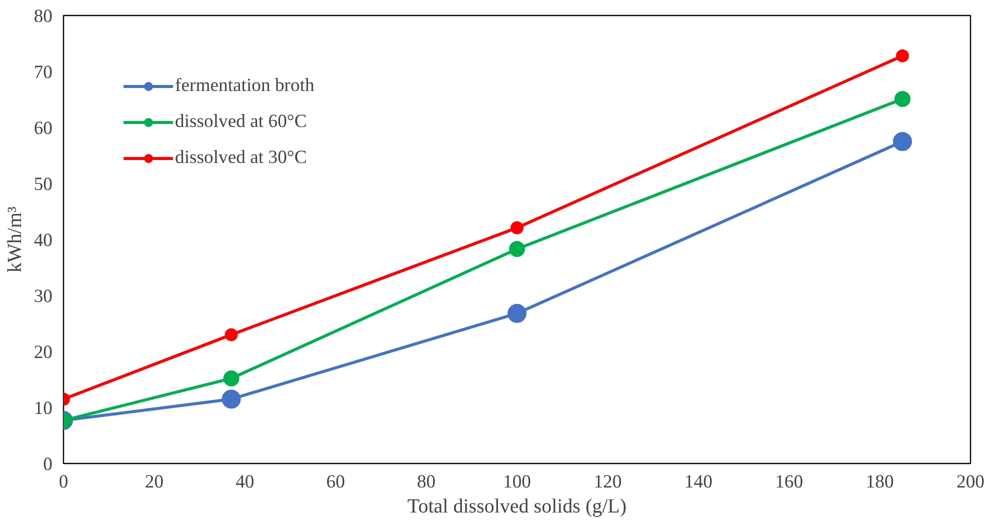 This screenshot has height=523, width=996. I want to click on x-tick-label: 20, so click(154, 482).